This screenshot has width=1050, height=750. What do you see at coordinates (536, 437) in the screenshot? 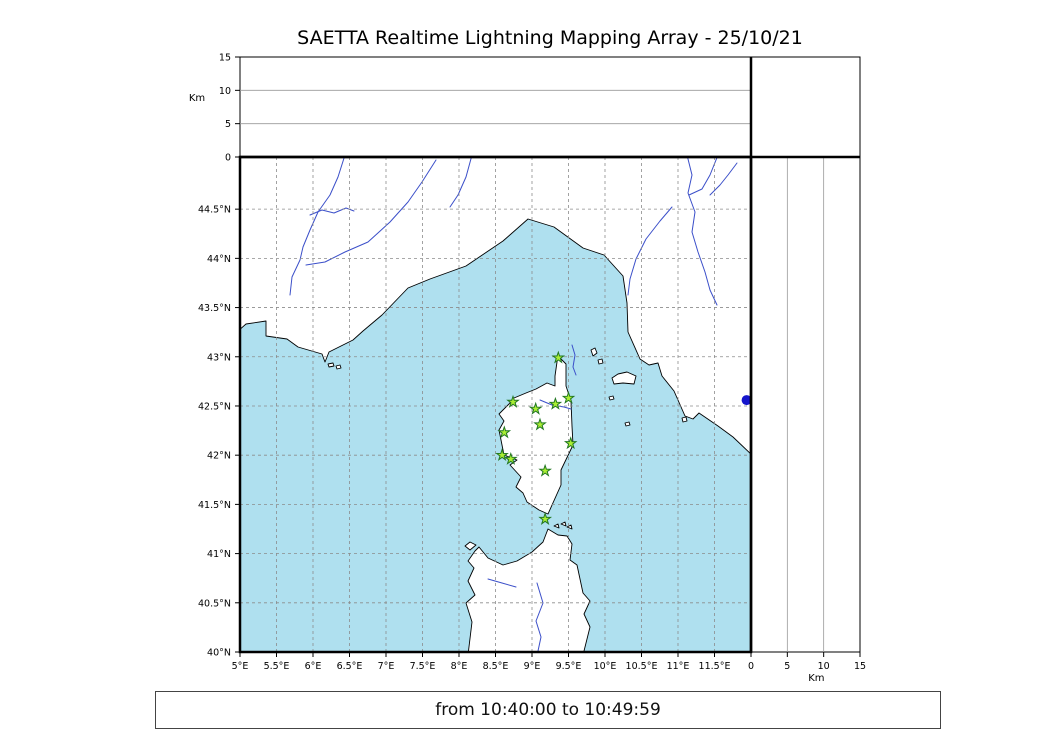
I see `stations-group` at bounding box center [536, 437].